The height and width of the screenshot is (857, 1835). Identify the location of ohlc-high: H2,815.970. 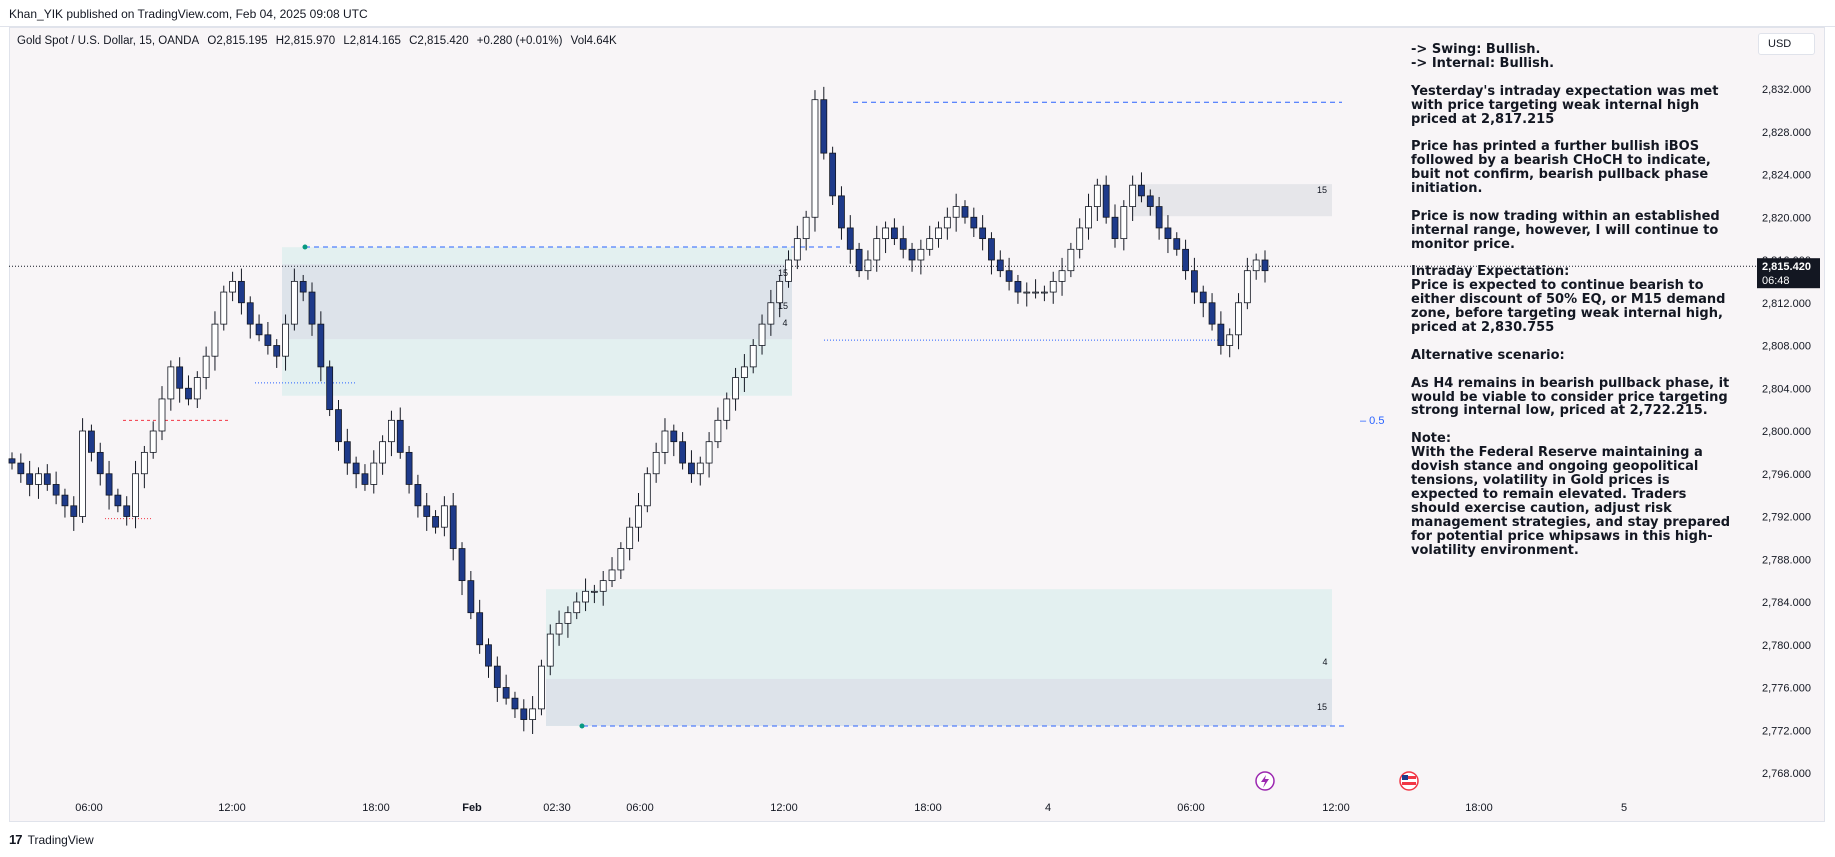
(305, 41).